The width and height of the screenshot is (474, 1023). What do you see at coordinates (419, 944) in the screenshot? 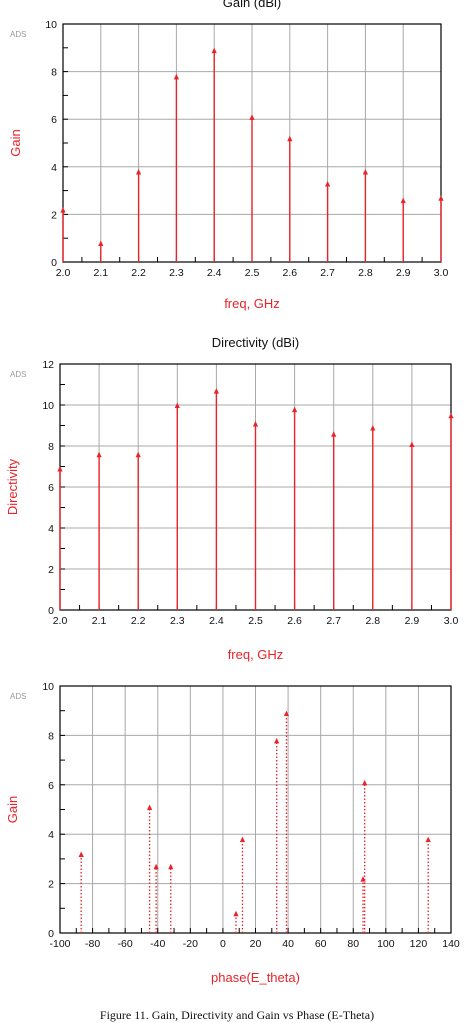
I see `x-tick-label: 120` at bounding box center [419, 944].